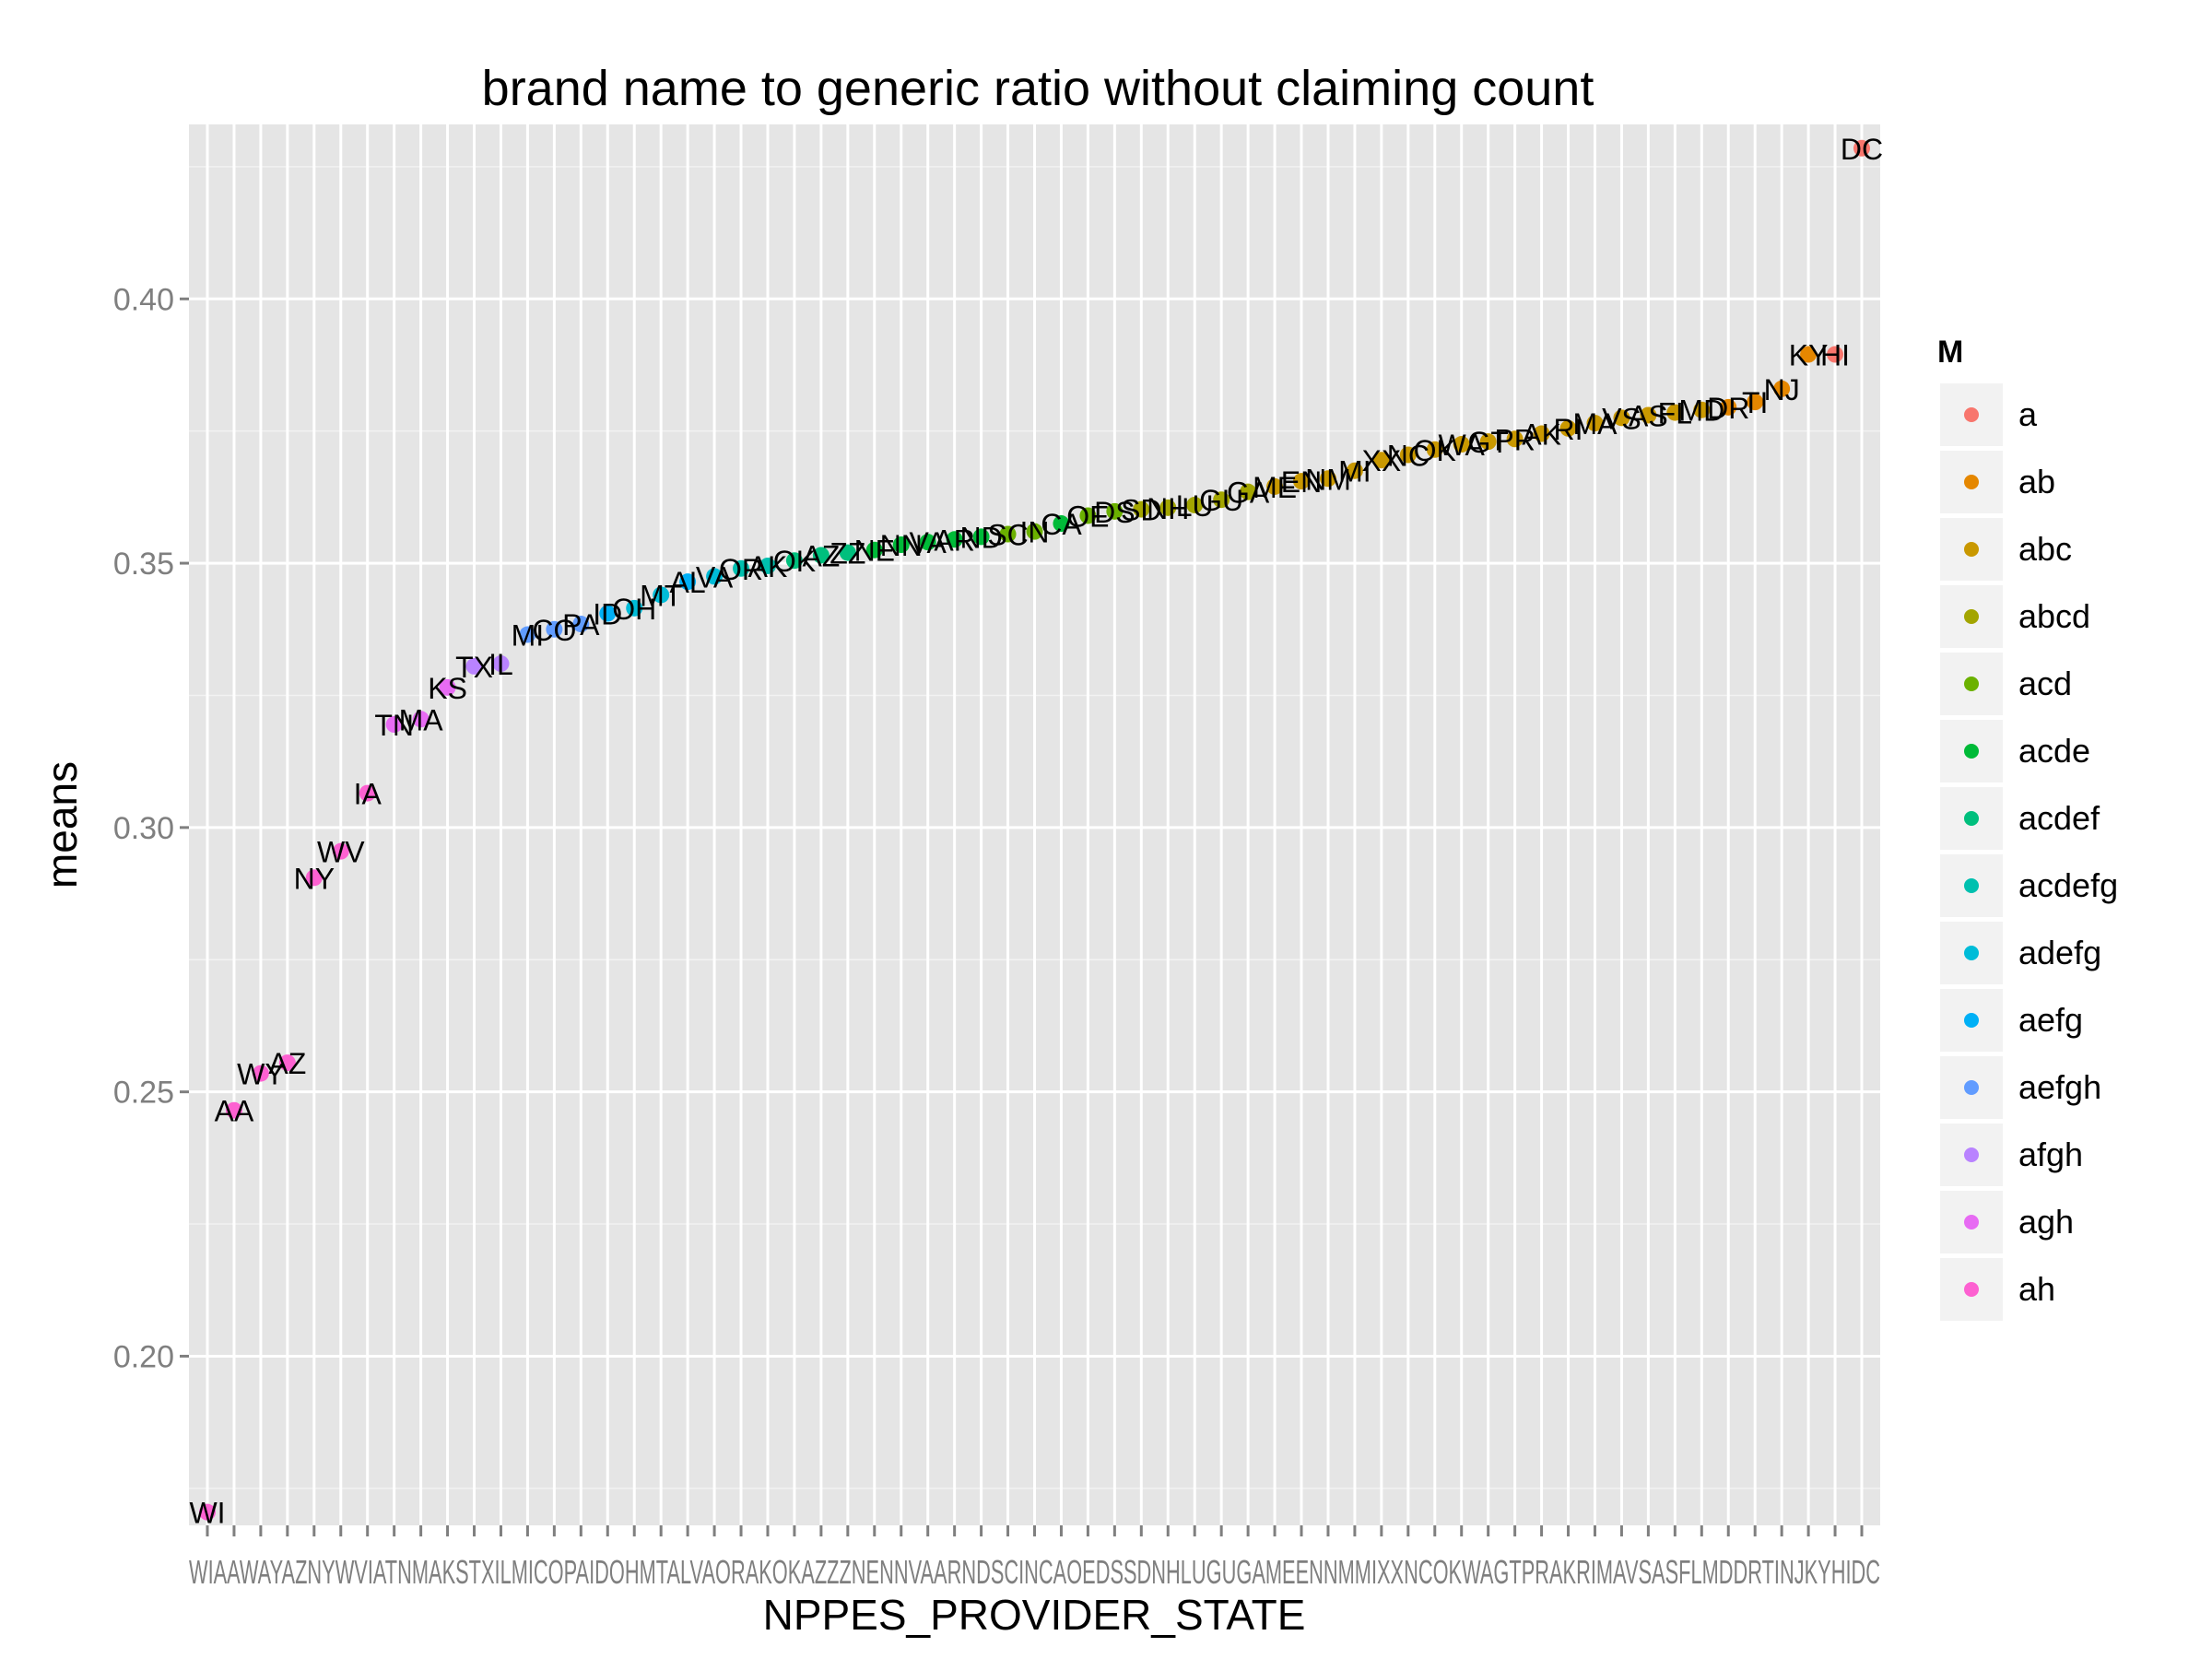  Describe the element at coordinates (2050, 1154) in the screenshot. I see `legend-label: afgh` at that location.